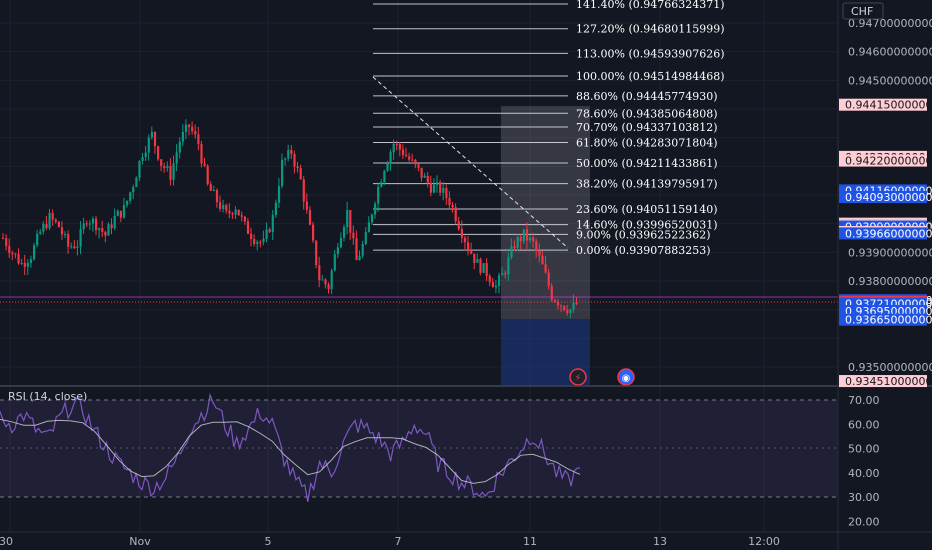  What do you see at coordinates (864, 461) in the screenshot?
I see `rsi-axis: 70.00 60.00 50.00 40.00 30.00 20.00` at bounding box center [864, 461].